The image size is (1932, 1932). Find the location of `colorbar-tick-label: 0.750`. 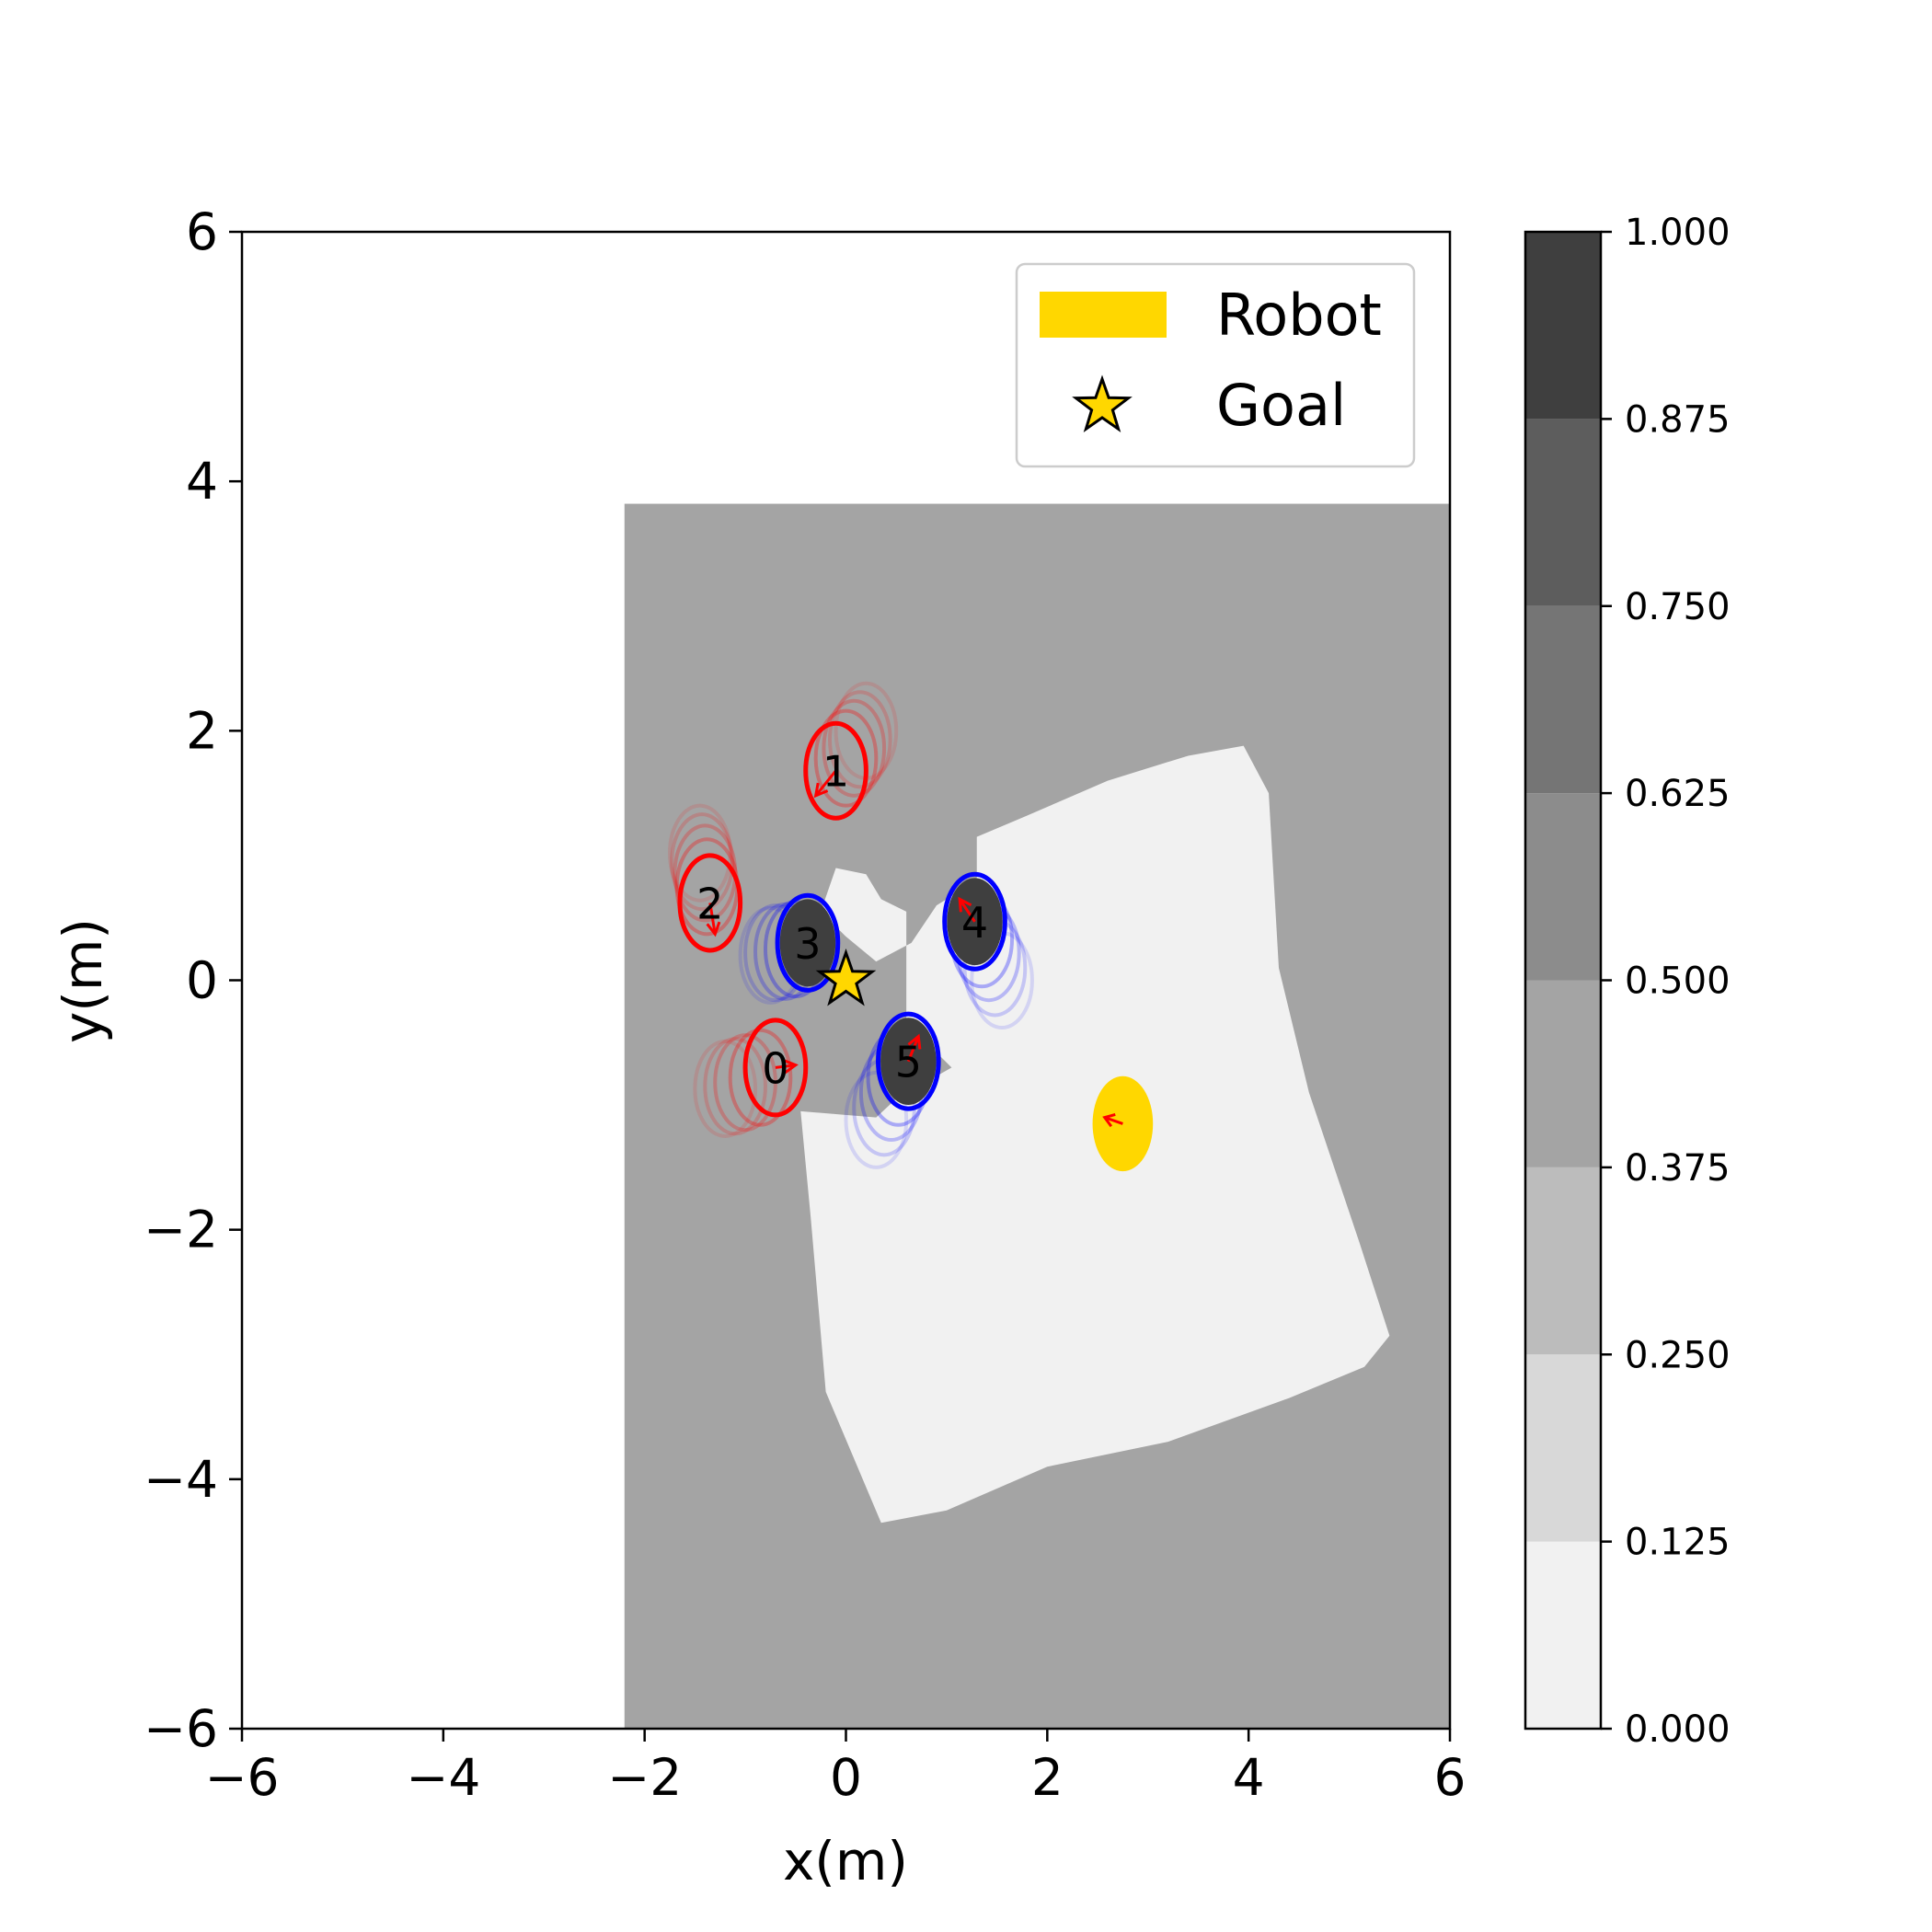

colorbar-tick-label: 0.750 is located at coordinates (1678, 607).